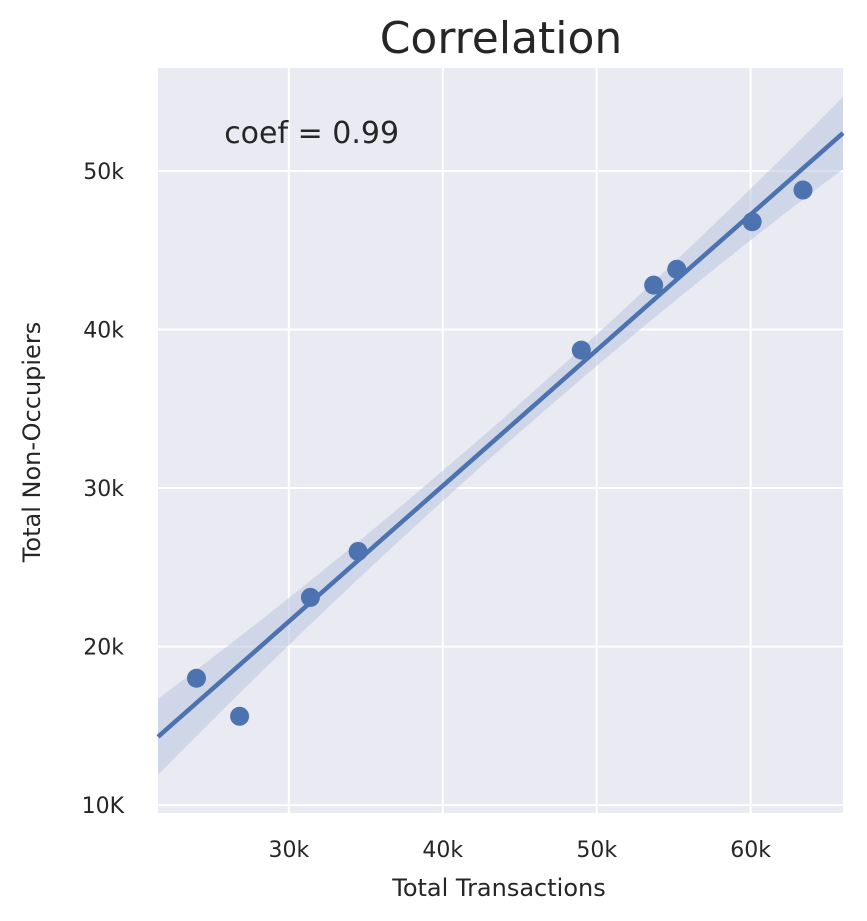 The width and height of the screenshot is (867, 921). I want to click on chart-title: Correlation, so click(501, 38).